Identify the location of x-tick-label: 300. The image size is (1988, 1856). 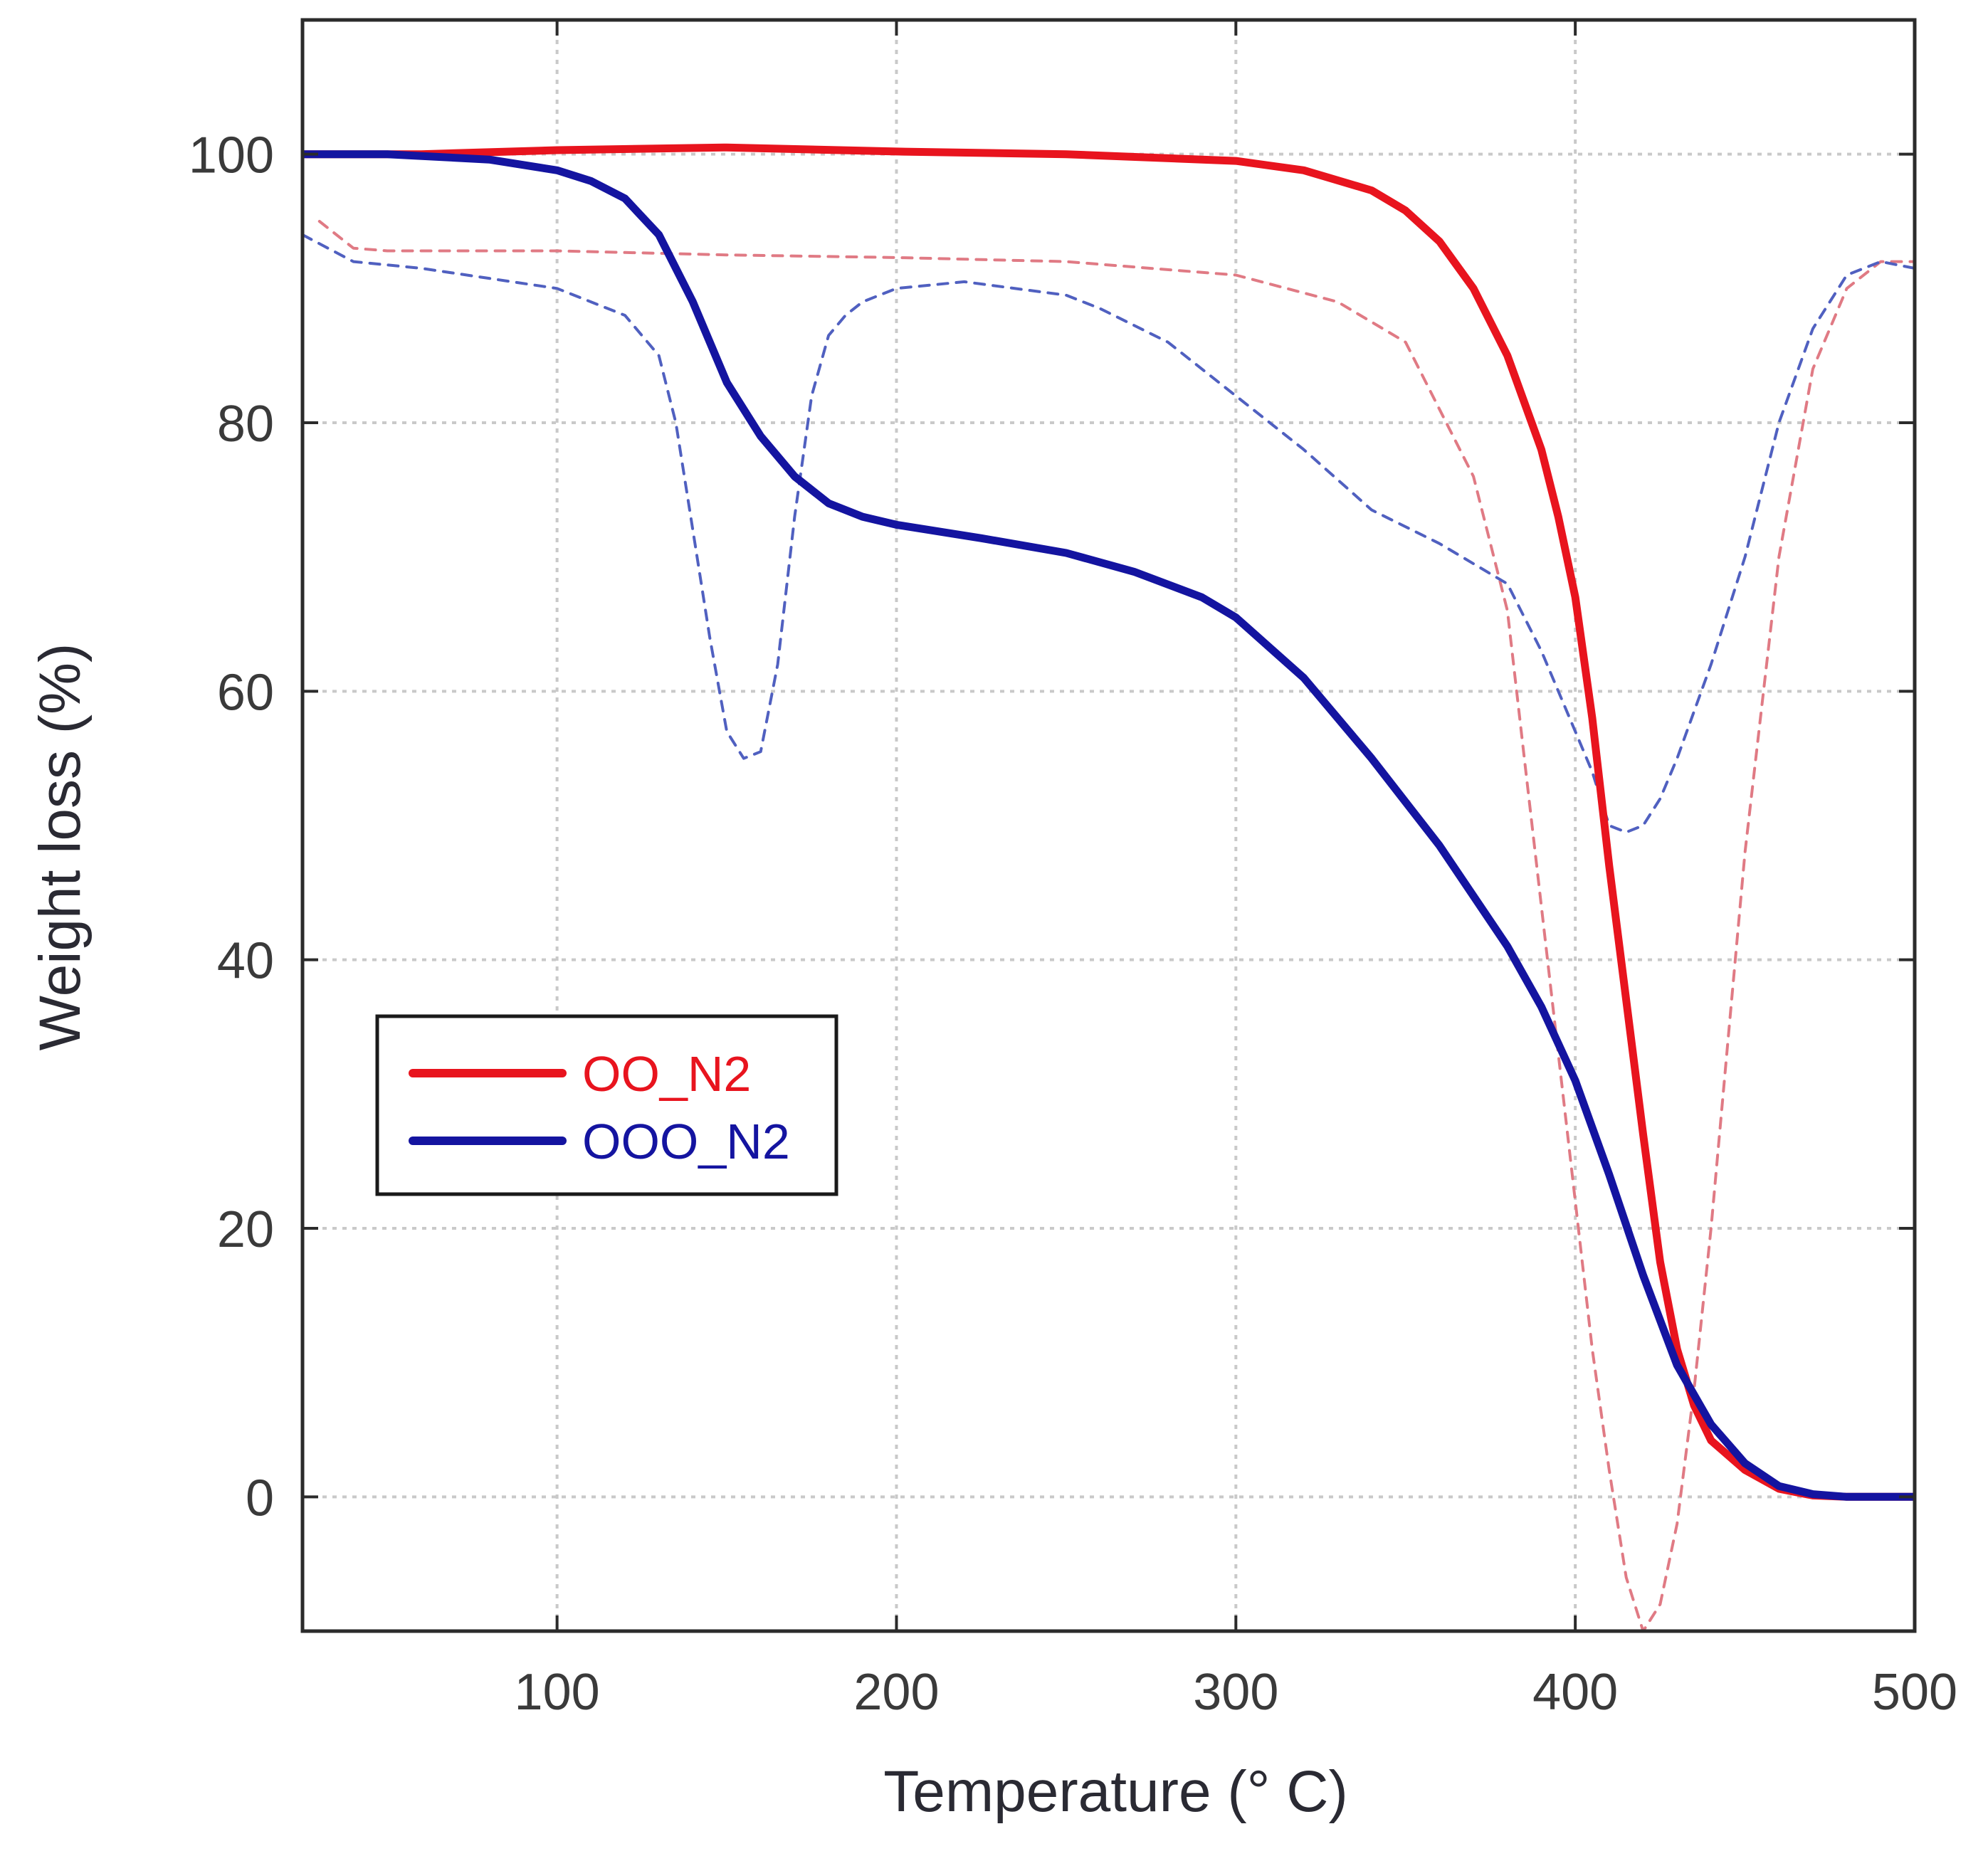
(1235, 1692).